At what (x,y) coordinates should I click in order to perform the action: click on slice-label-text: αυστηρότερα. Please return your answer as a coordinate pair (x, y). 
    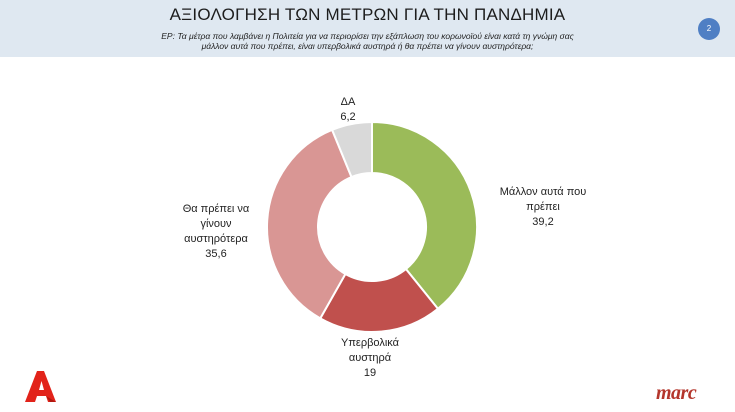
    Looking at the image, I should click on (216, 239).